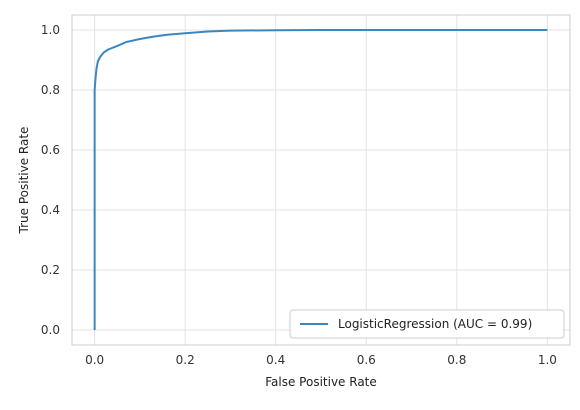 This screenshot has height=410, width=580. What do you see at coordinates (24, 181) in the screenshot?
I see `y-axis-label: True Positive Rate` at bounding box center [24, 181].